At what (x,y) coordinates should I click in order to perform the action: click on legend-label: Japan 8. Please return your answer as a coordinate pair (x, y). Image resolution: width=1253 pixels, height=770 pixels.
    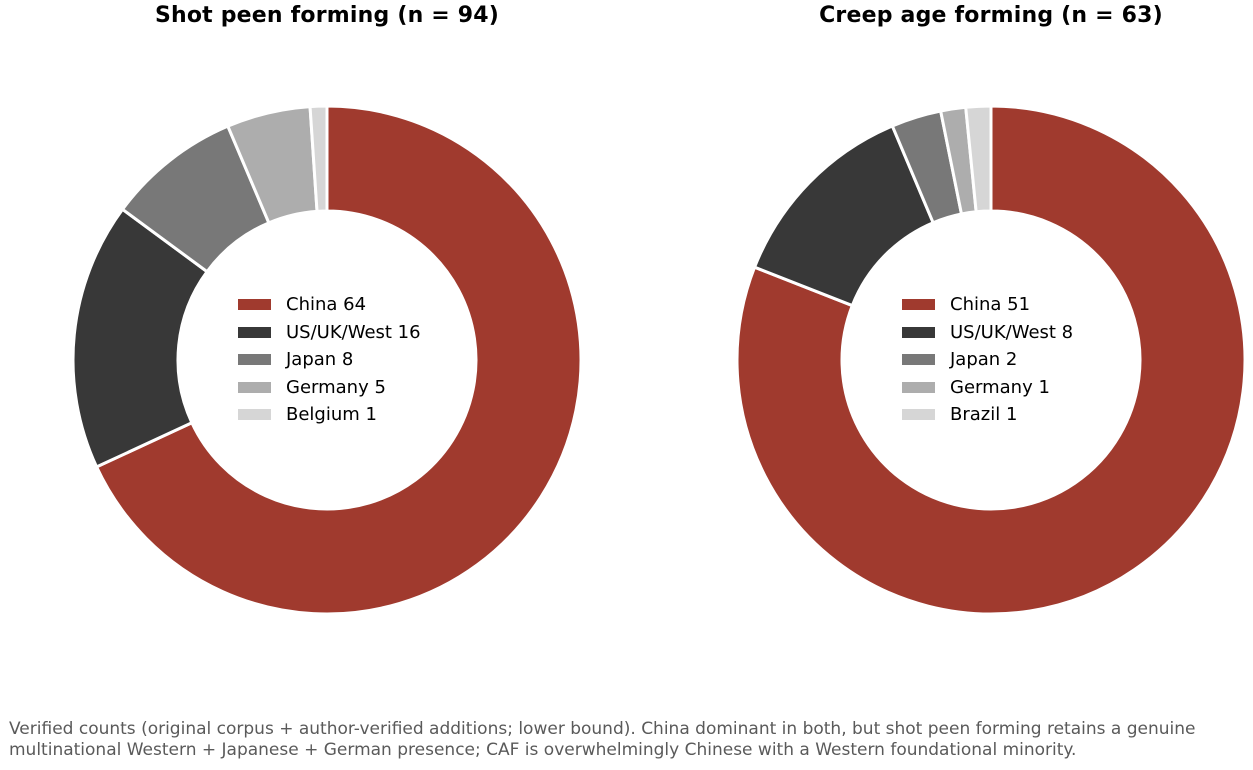
    Looking at the image, I should click on (320, 360).